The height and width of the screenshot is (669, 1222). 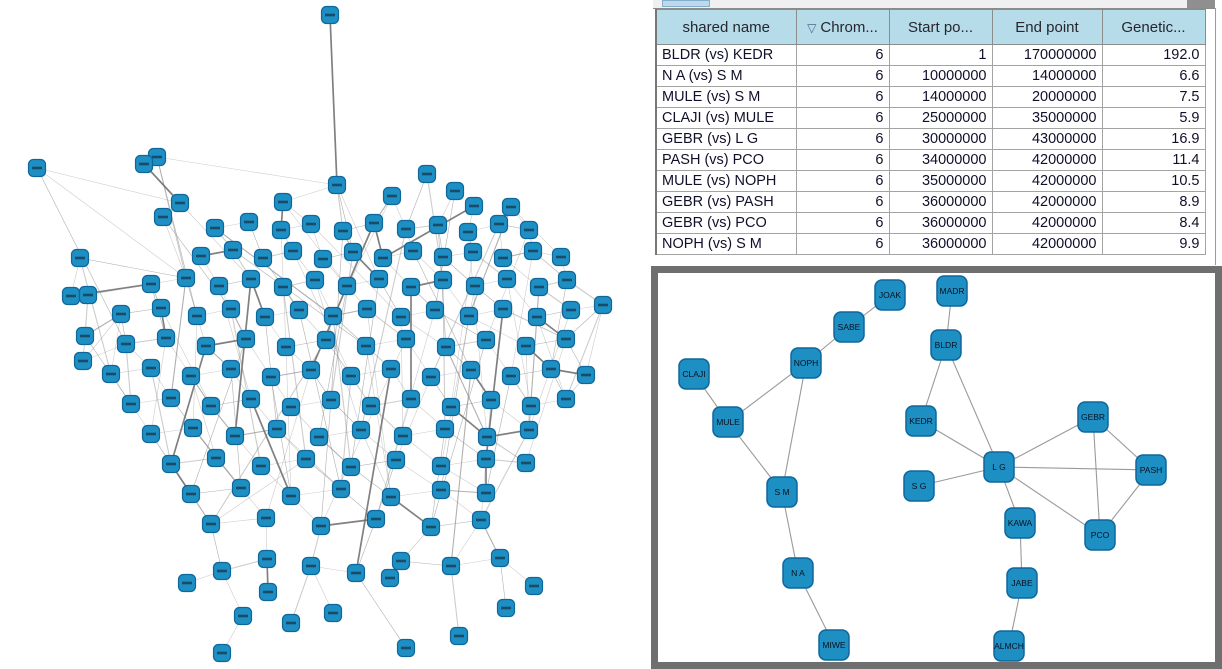 I want to click on table-row: MULE (vs) S M 6 14000000 20000000 7.5, so click(x=930, y=97).